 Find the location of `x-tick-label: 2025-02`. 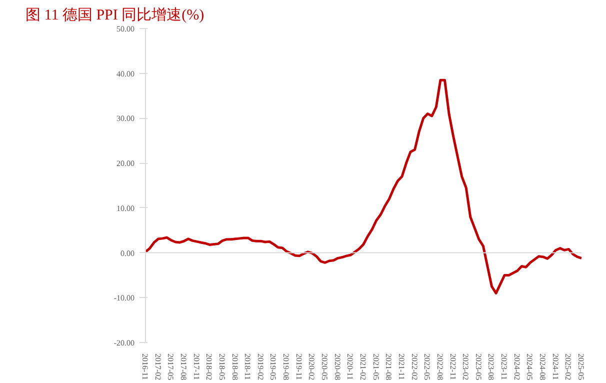

x-tick-label: 2025-02 is located at coordinates (568, 367).